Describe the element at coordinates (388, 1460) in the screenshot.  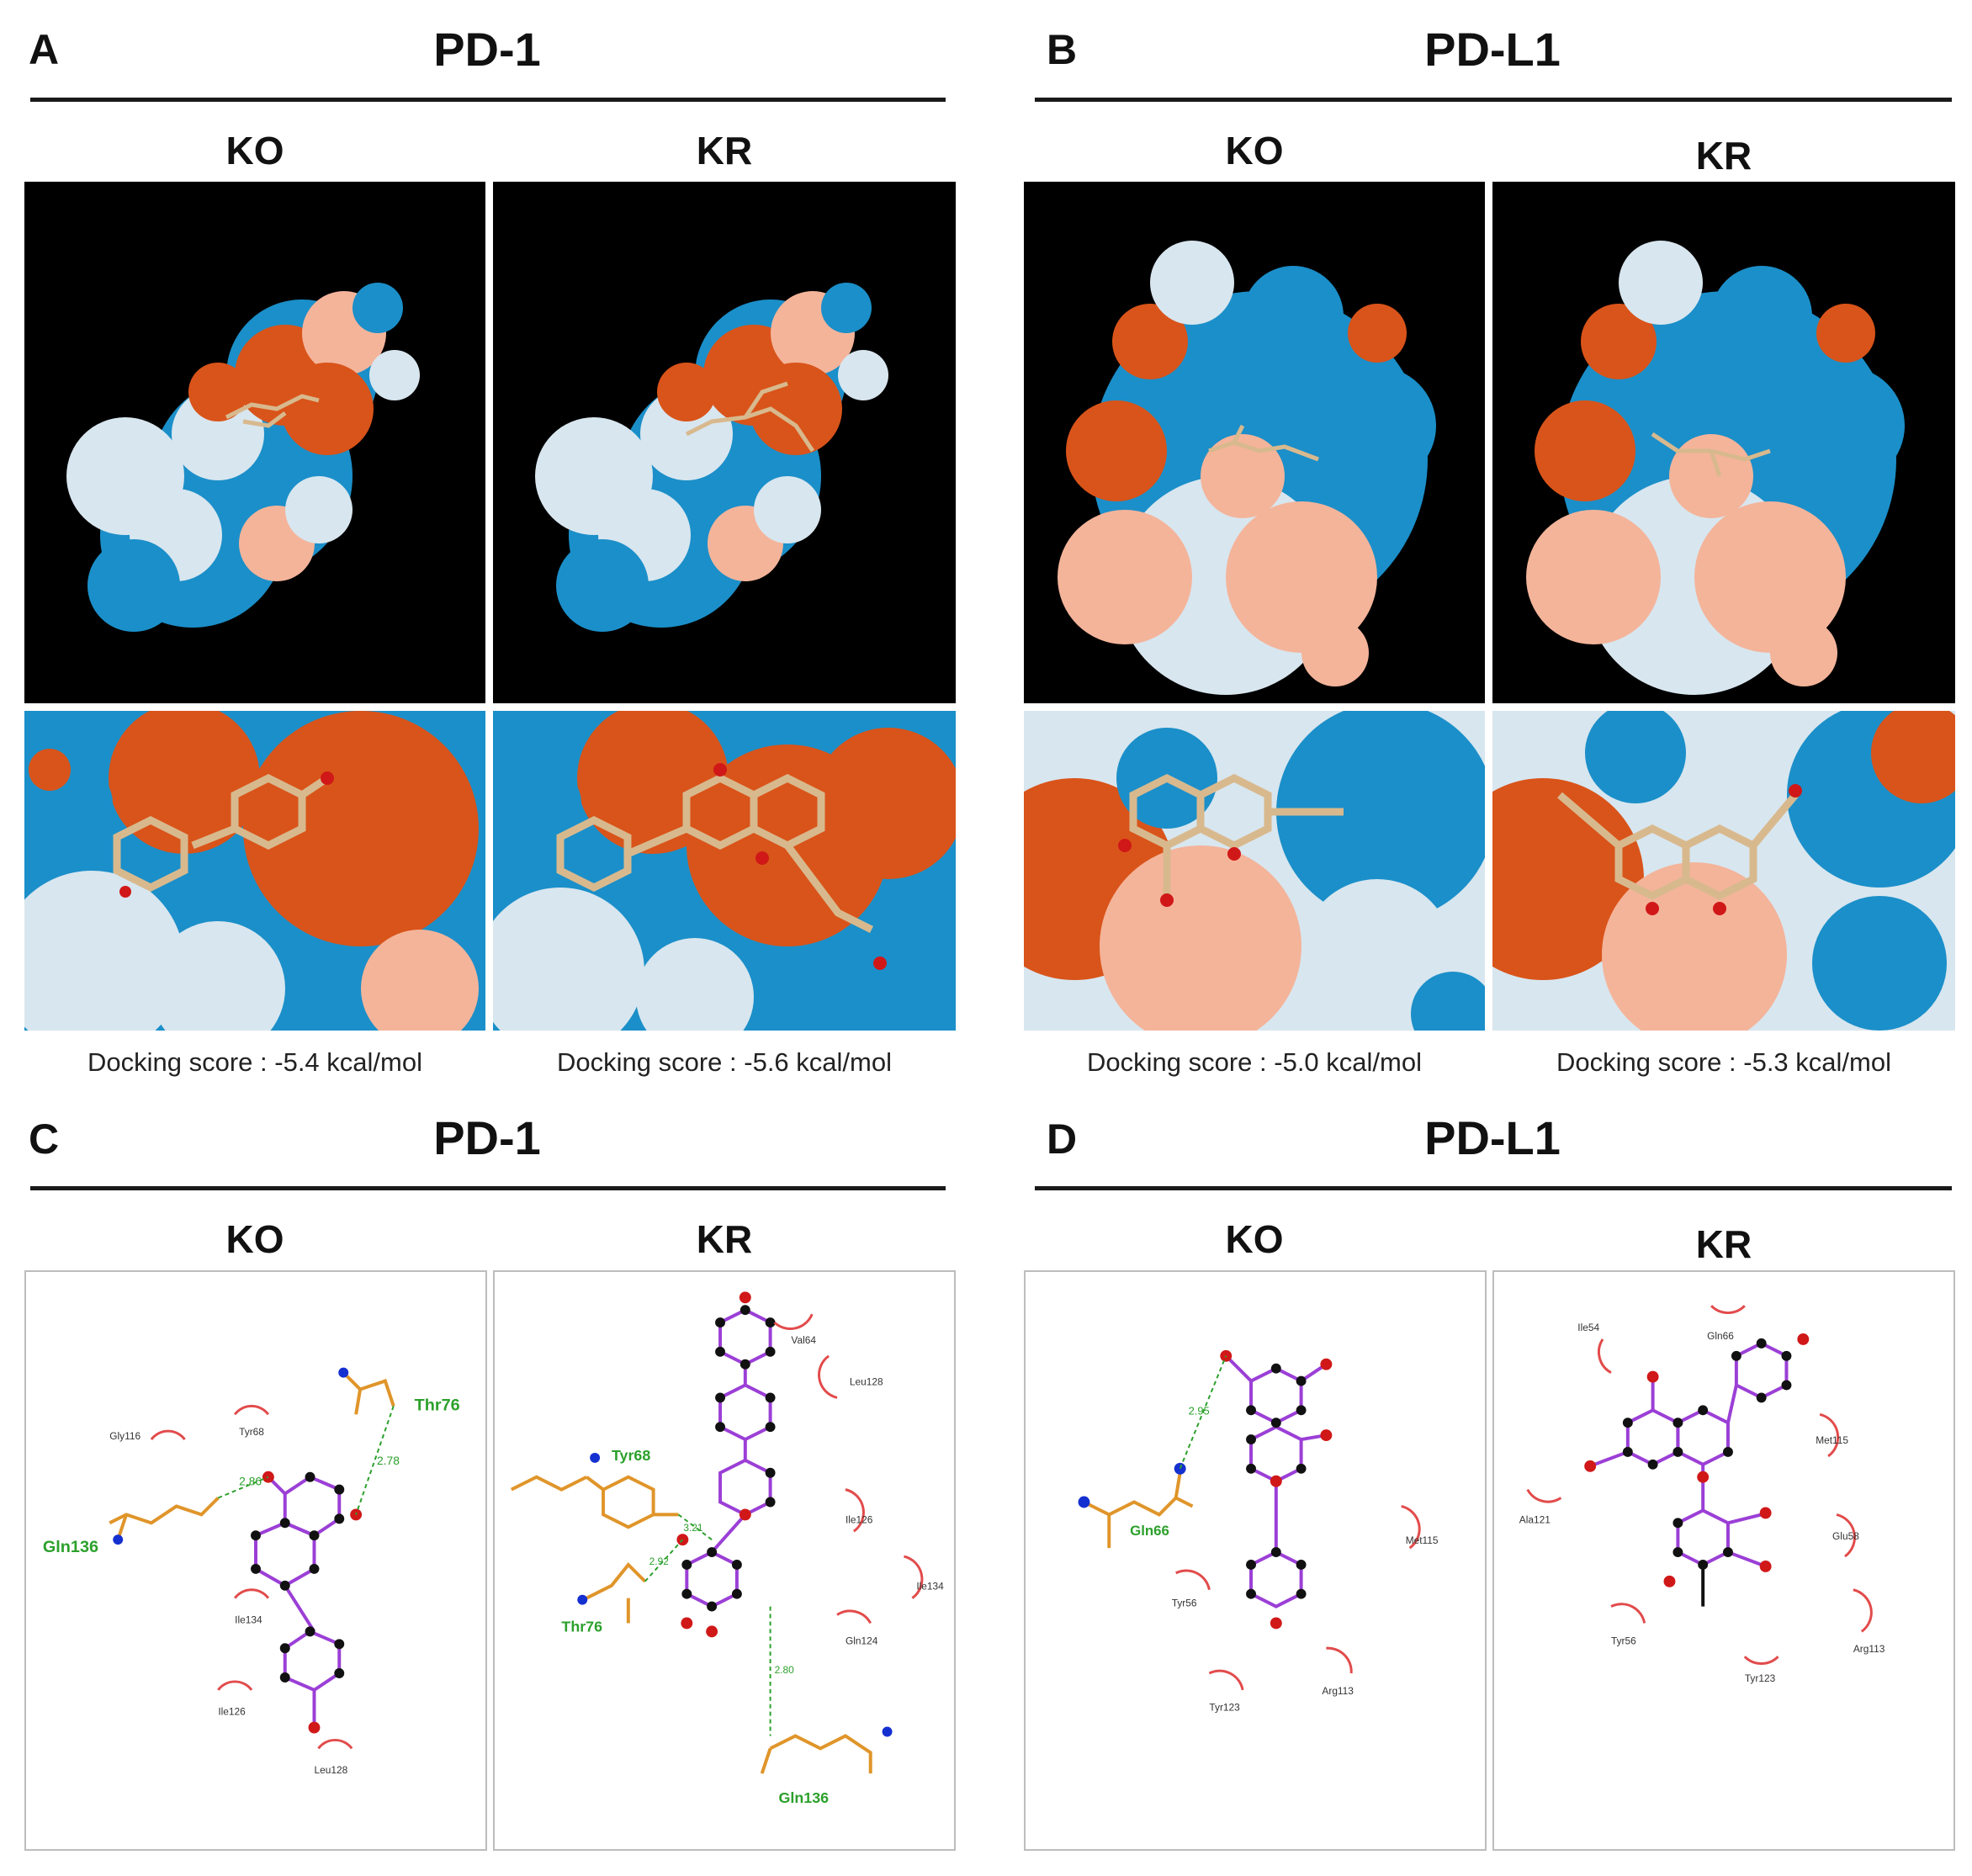
I see `hbond-distance-label: 2.78` at that location.